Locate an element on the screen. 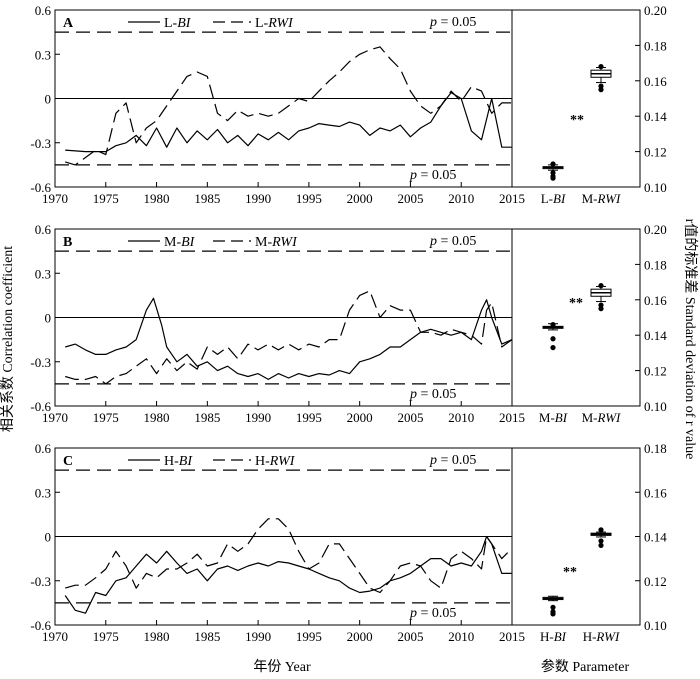 This screenshot has width=700, height=679. legend-label: L-BI is located at coordinates (178, 23).